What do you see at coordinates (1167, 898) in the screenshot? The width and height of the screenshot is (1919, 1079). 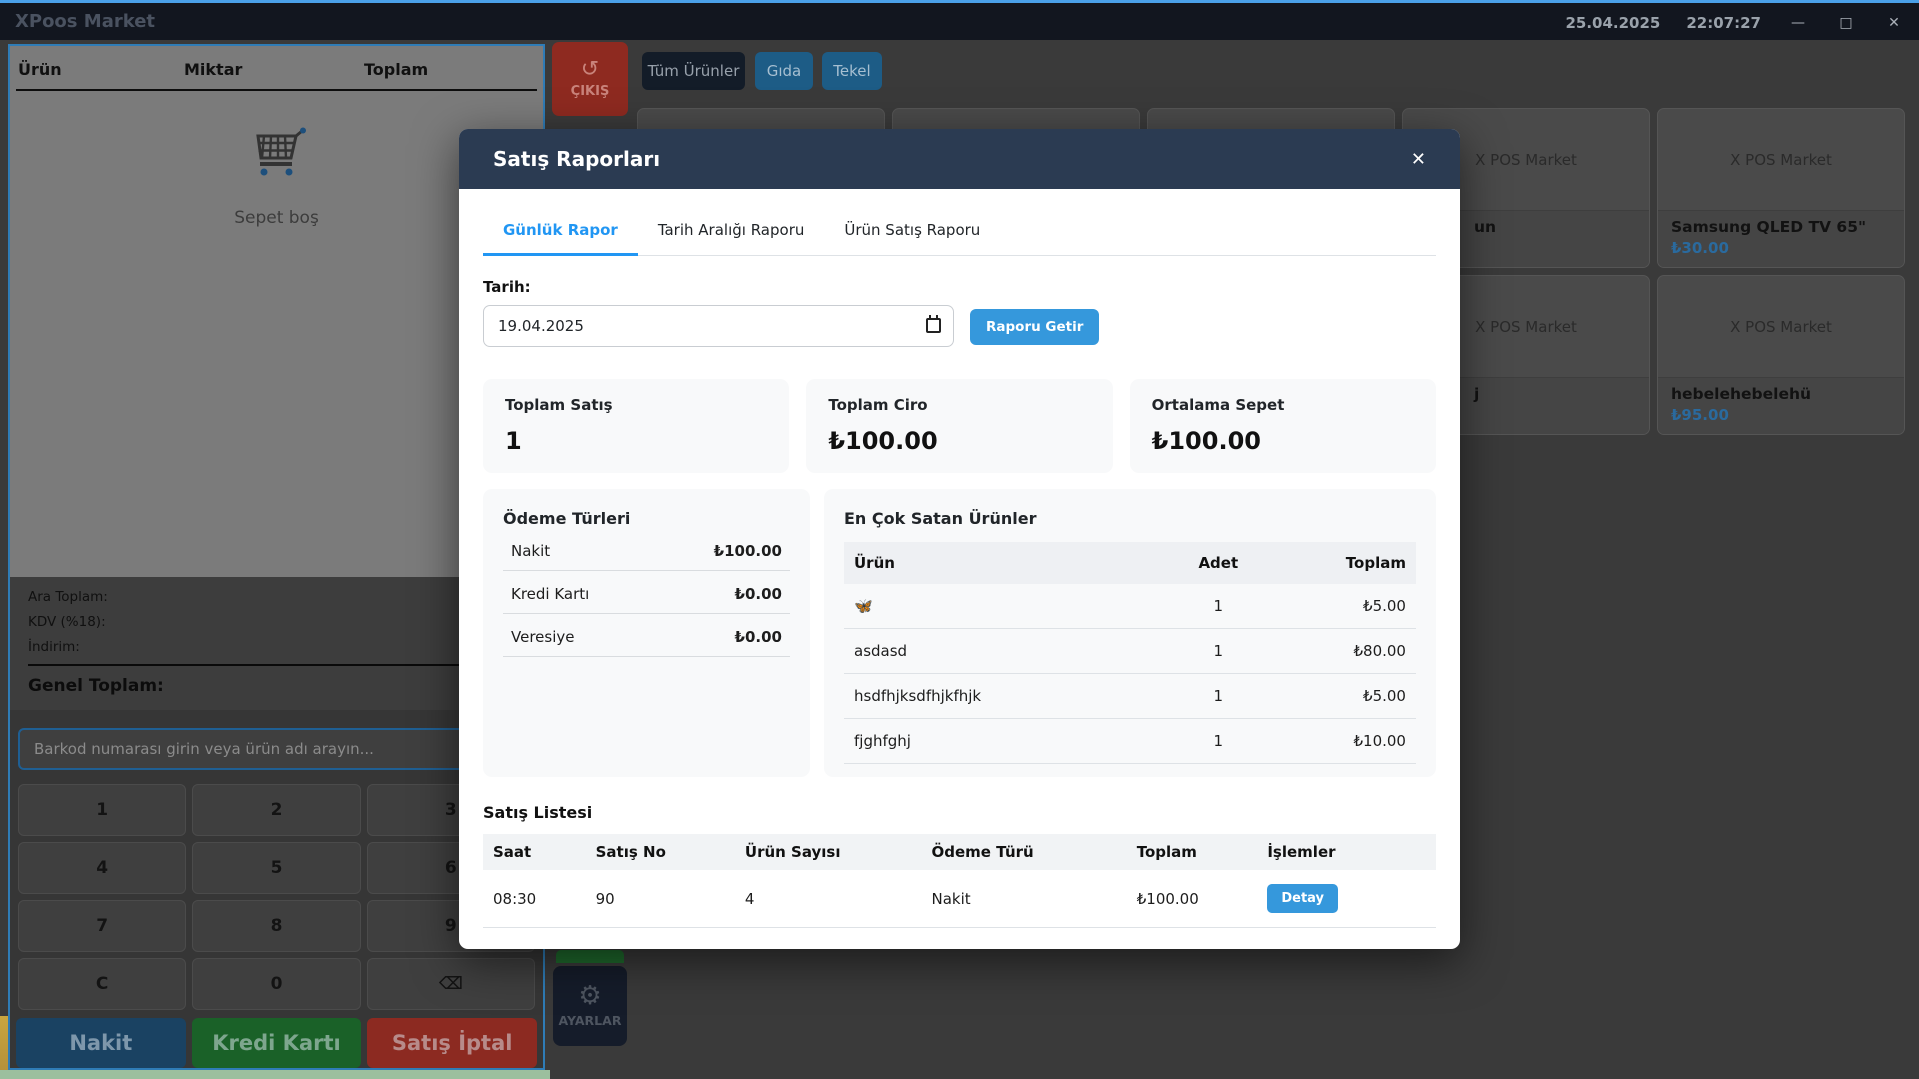 I see `total-cell: ₺100.00` at bounding box center [1167, 898].